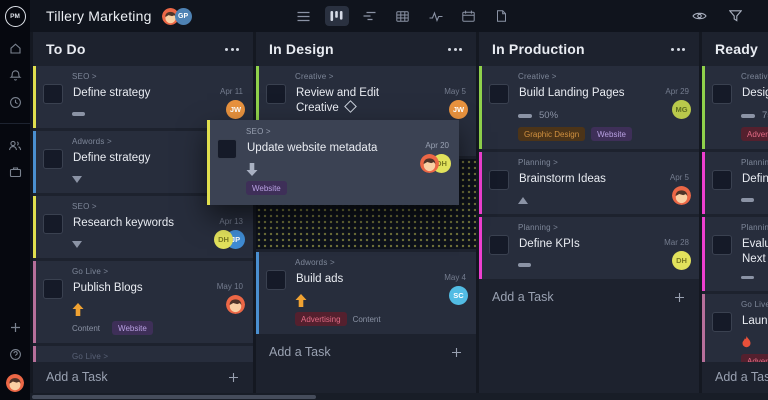 The width and height of the screenshot is (768, 400). What do you see at coordinates (436, 16) in the screenshot?
I see `workflow-view-icon` at bounding box center [436, 16].